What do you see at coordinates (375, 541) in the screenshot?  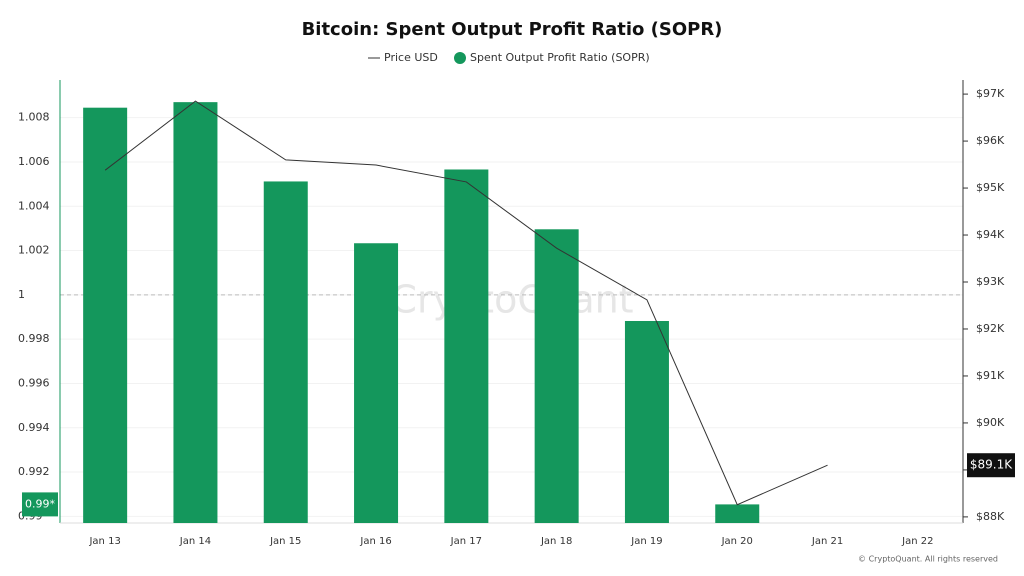 I see `x-tick-label: Jan 16` at bounding box center [375, 541].